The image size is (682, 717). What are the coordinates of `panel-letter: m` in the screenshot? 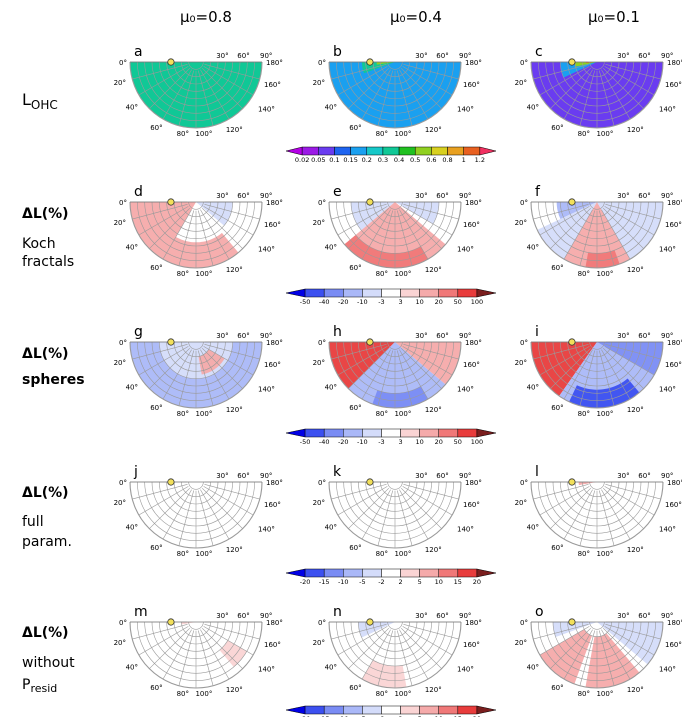 It's located at (141, 612).